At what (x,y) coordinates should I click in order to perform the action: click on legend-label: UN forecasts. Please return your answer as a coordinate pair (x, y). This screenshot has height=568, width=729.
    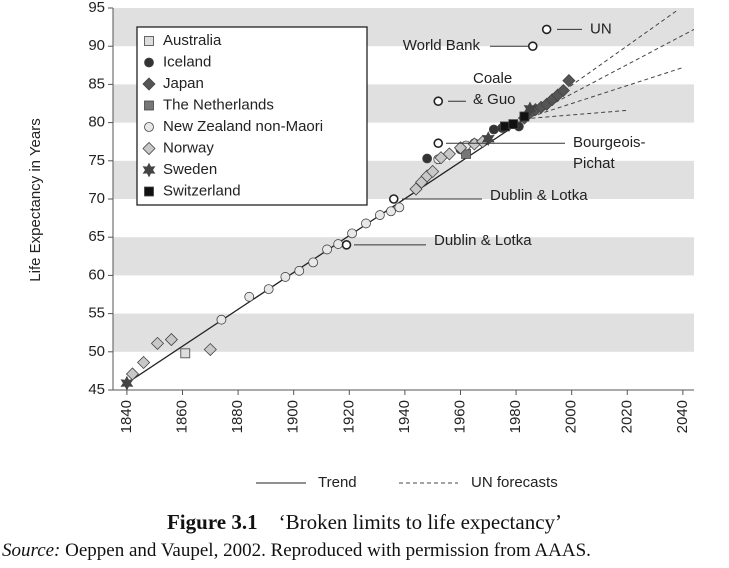
    Looking at the image, I should click on (514, 482).